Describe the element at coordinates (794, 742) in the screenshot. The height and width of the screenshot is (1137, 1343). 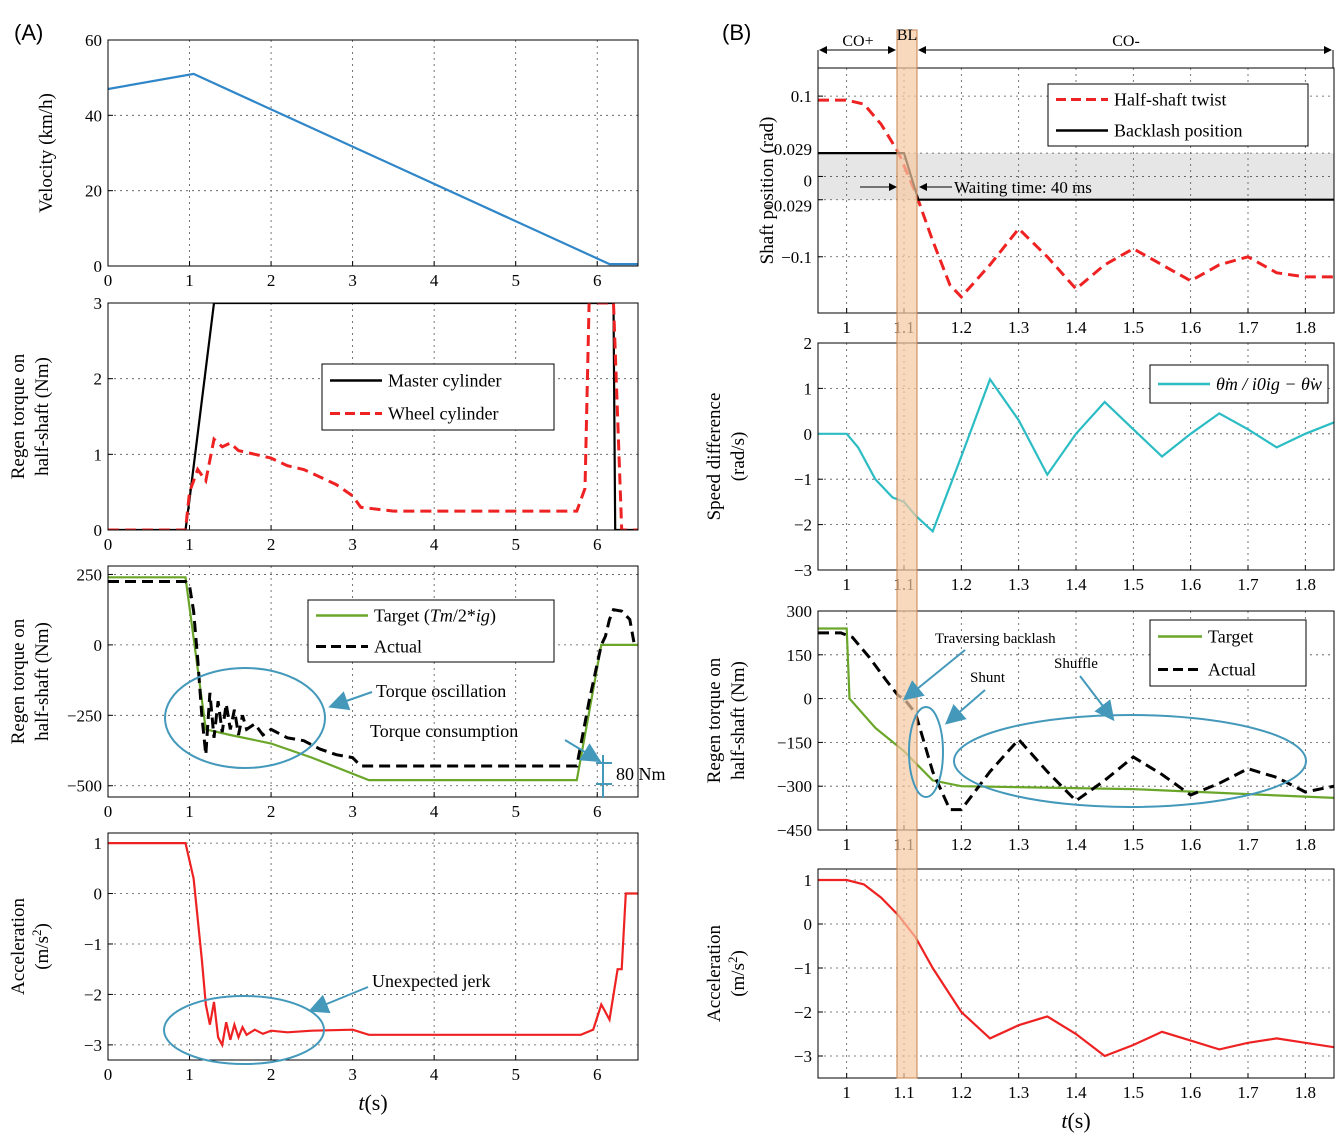
I see `y-tick-label: −150` at that location.